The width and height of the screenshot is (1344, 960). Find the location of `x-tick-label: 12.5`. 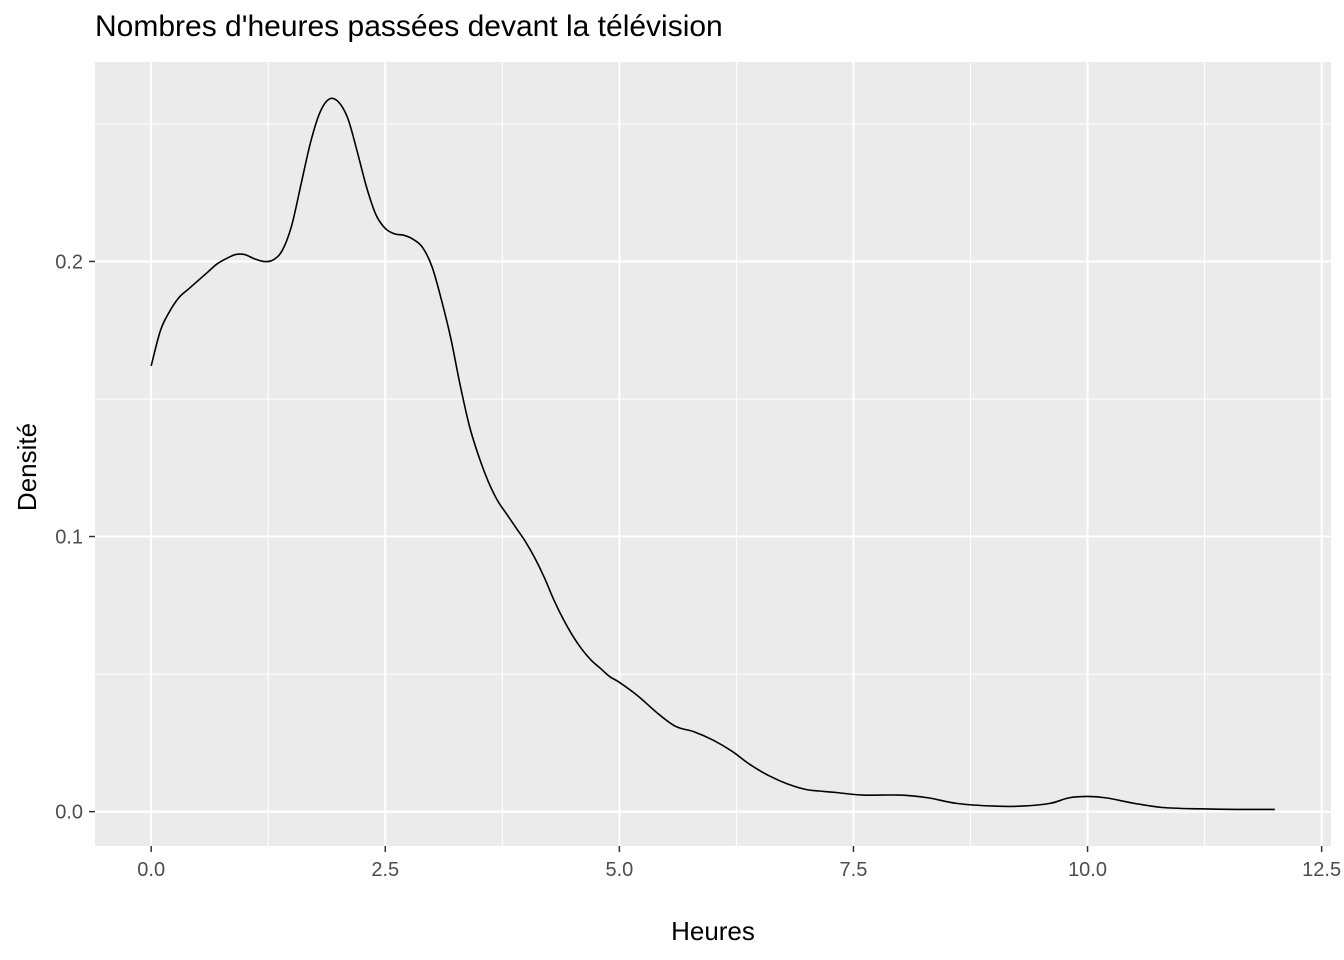

x-tick-label: 12.5 is located at coordinates (1321, 870).